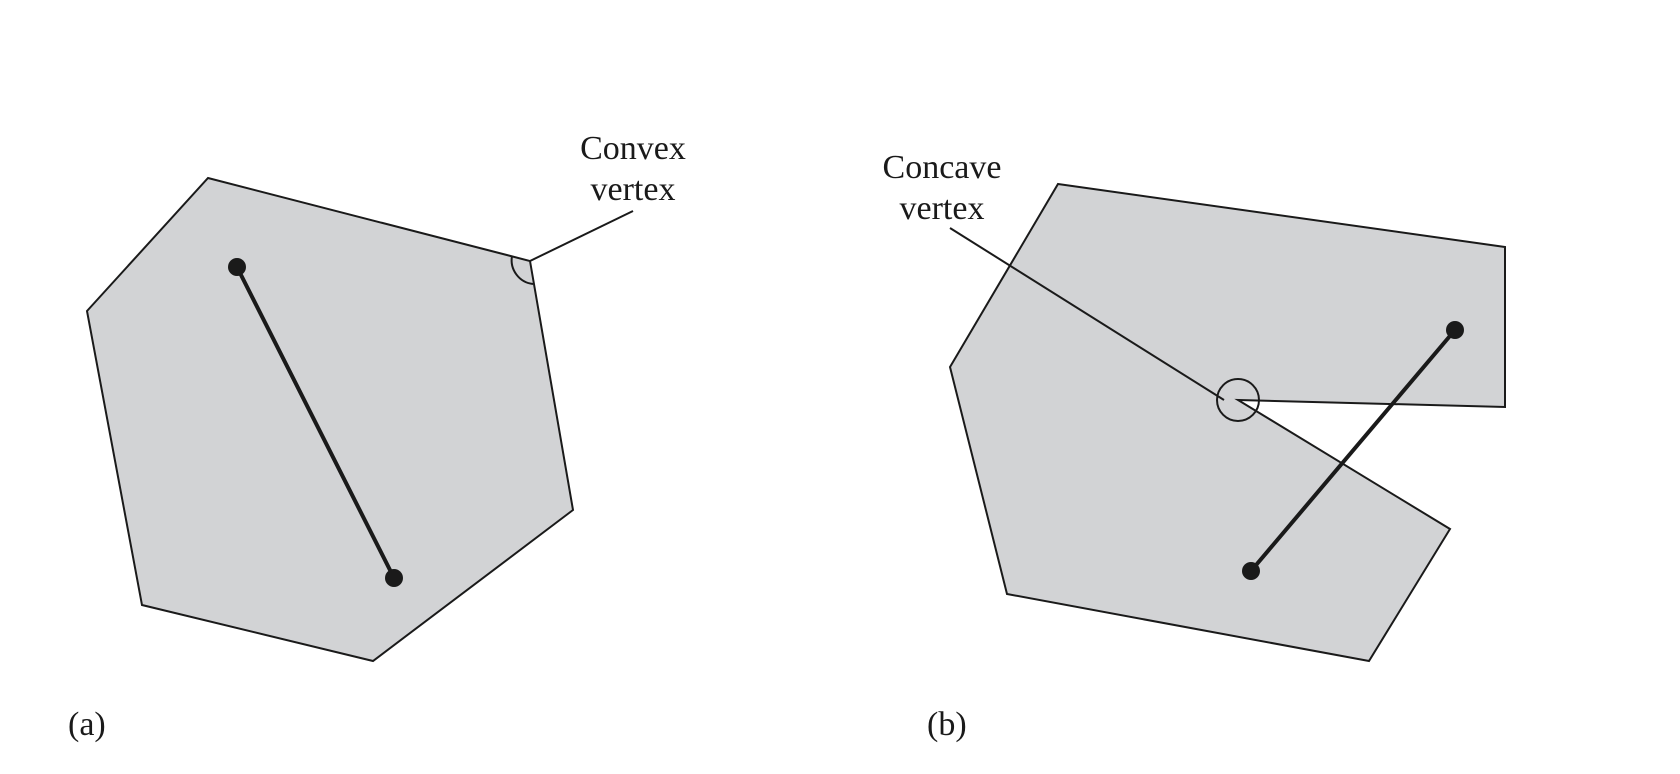 Image resolution: width=1680 pixels, height=774 pixels. Describe the element at coordinates (633, 189) in the screenshot. I see `convex-vertex-label-line2: vertex` at that location.